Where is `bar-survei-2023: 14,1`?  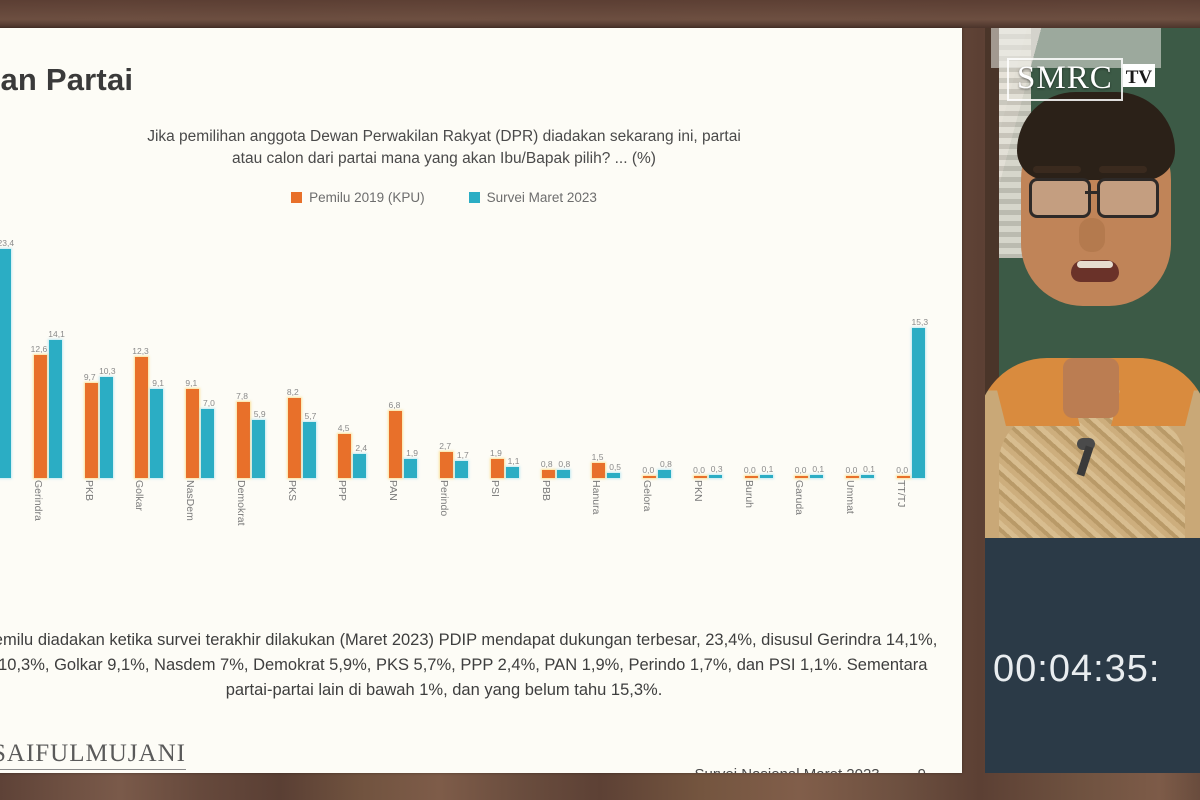
bar-survei-2023: 14,1 is located at coordinates (56, 403).